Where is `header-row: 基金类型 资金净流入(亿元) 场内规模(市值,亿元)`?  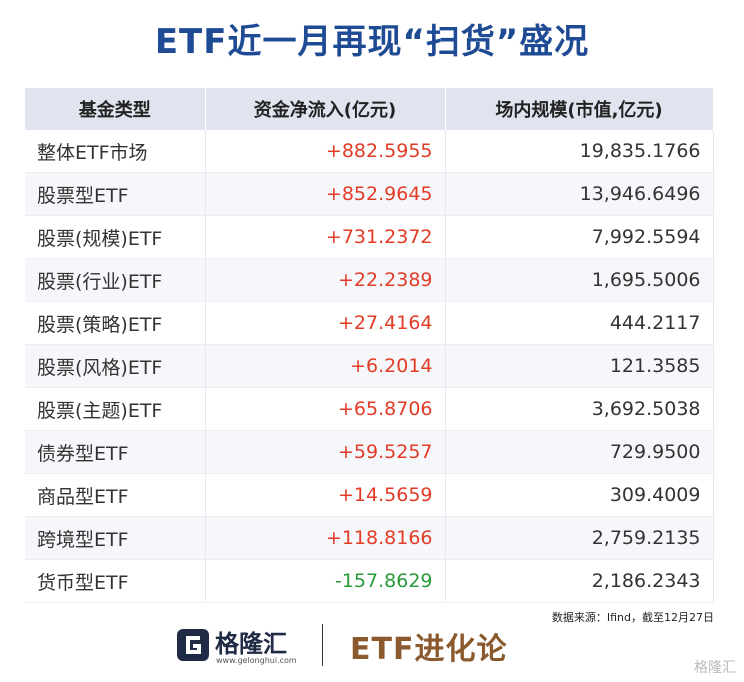 header-row: 基金类型 资金净流入(亿元) 场内规模(市值,亿元) is located at coordinates (369, 109).